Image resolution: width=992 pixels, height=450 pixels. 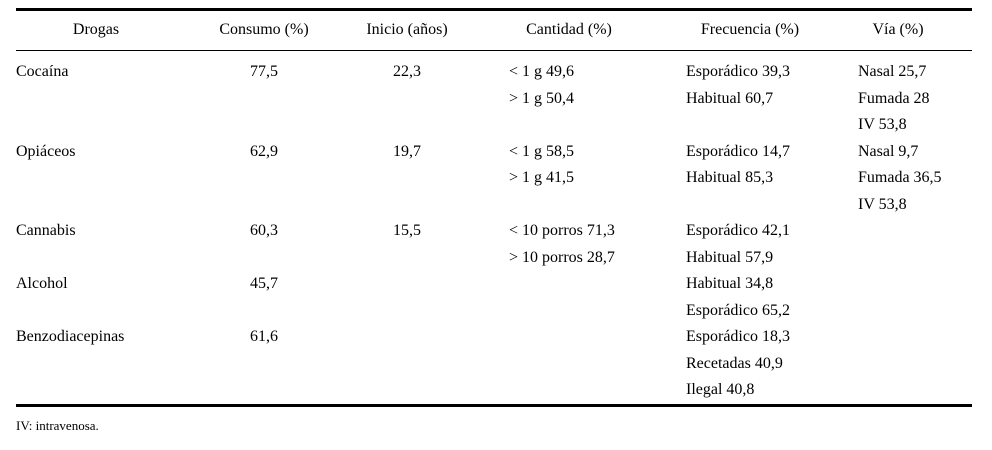 What do you see at coordinates (264, 297) in the screenshot?
I see `cell-consumo: 45,7` at bounding box center [264, 297].